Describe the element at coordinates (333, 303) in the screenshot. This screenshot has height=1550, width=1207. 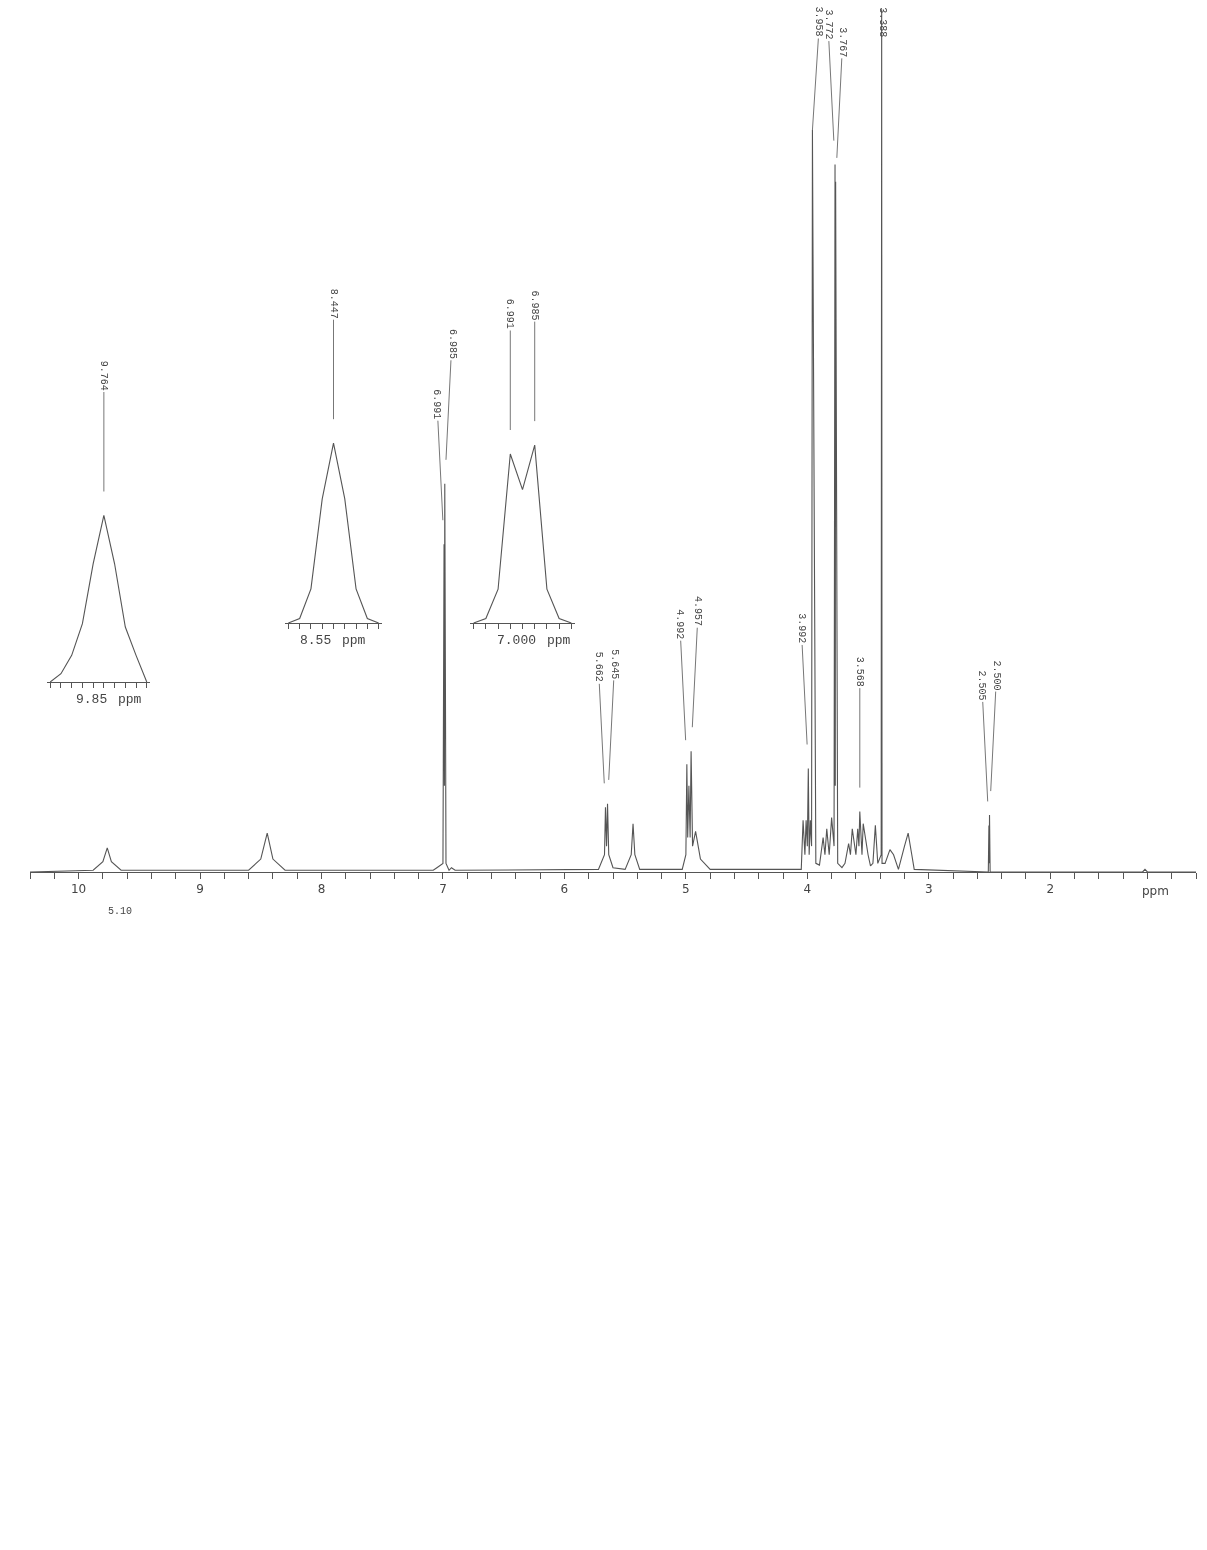
I see `annotation: 8.447` at that location.